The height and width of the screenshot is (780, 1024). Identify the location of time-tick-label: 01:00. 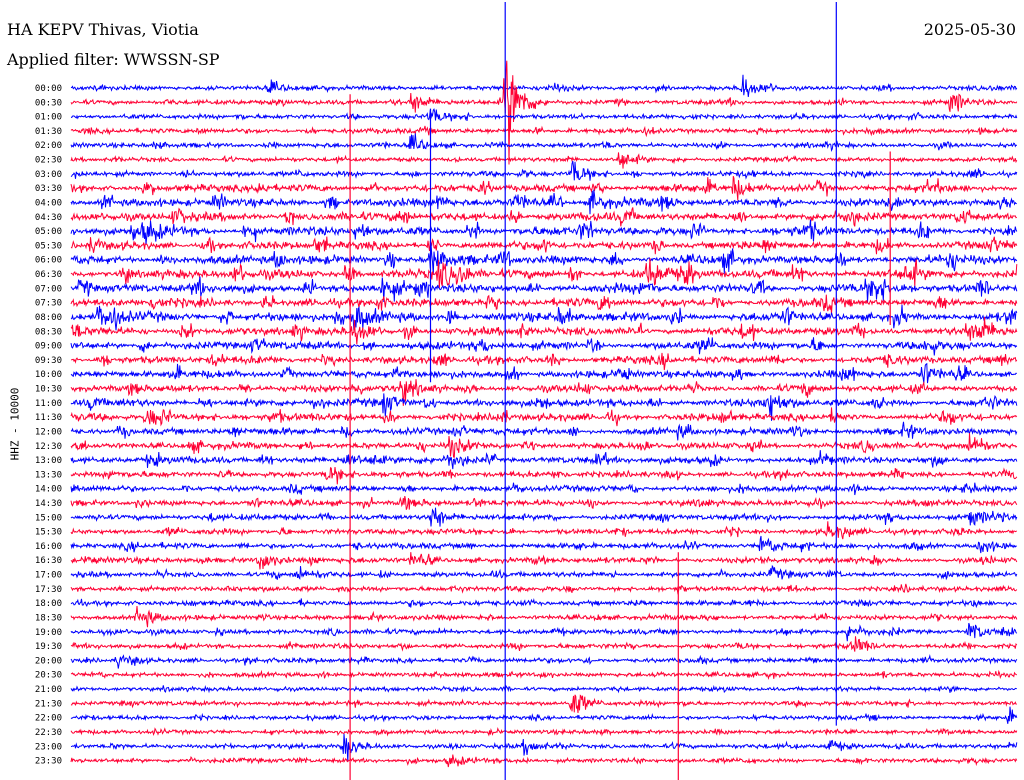
(48, 118).